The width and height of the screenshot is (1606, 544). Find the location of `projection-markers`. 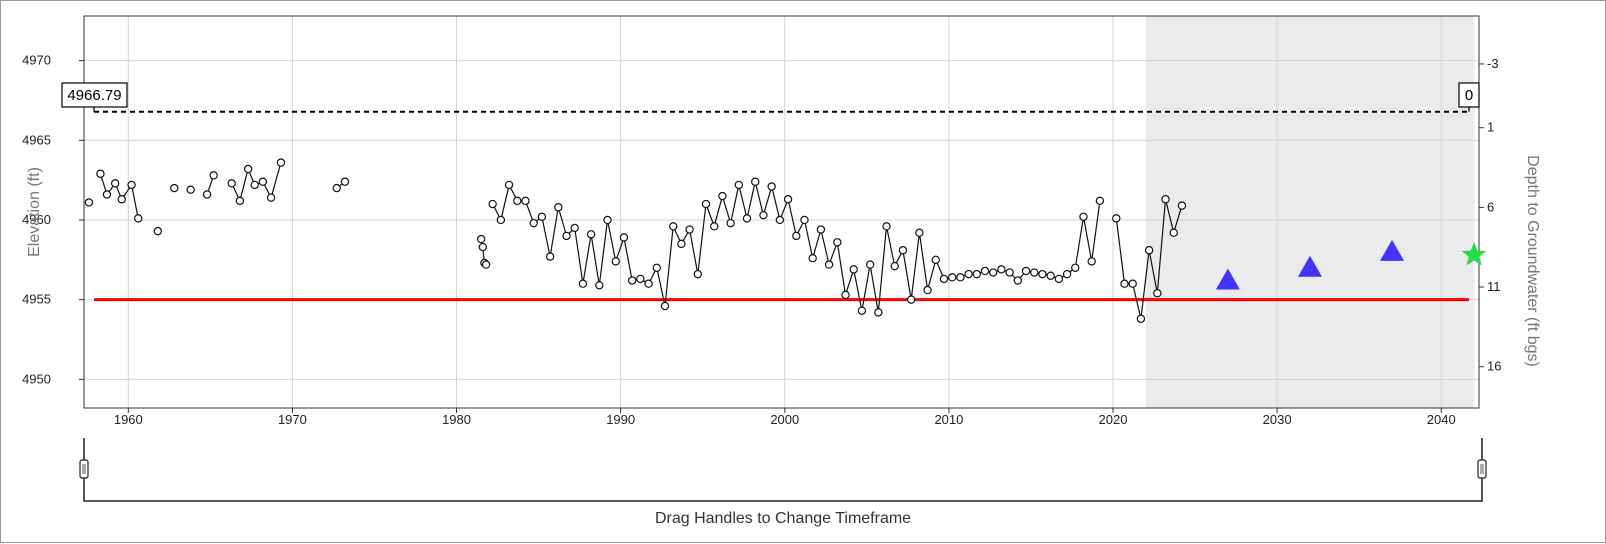

projection-markers is located at coordinates (1351, 264).